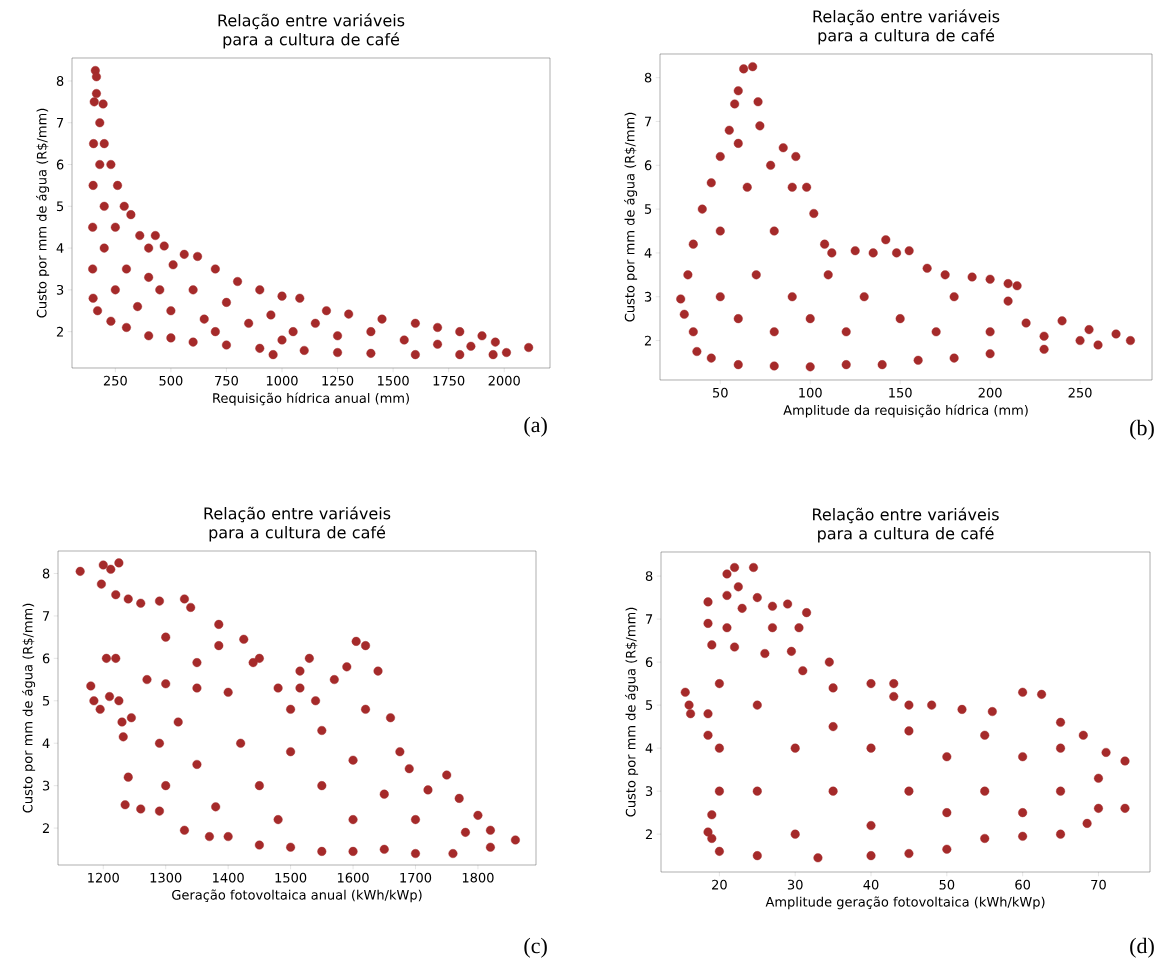  What do you see at coordinates (905, 903) in the screenshot?
I see `x-axis-title: Amplitude geração fotovoltaica (kWh/kWp)` at bounding box center [905, 903].